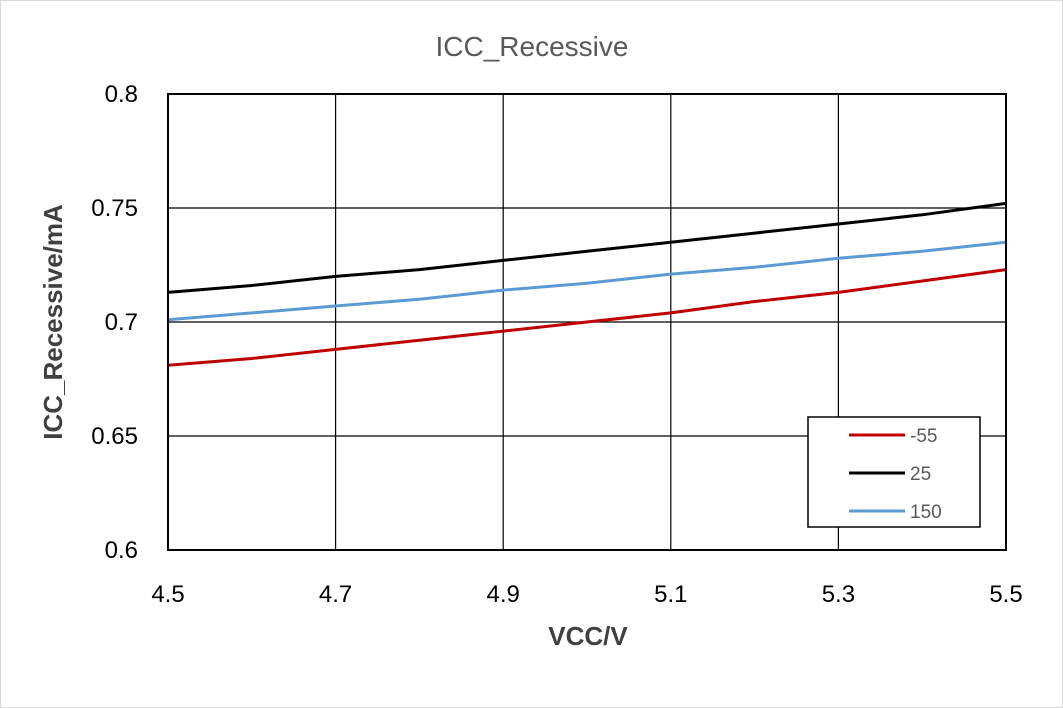 The width and height of the screenshot is (1063, 708). I want to click on x-tick-label: 5.5, so click(1005, 594).